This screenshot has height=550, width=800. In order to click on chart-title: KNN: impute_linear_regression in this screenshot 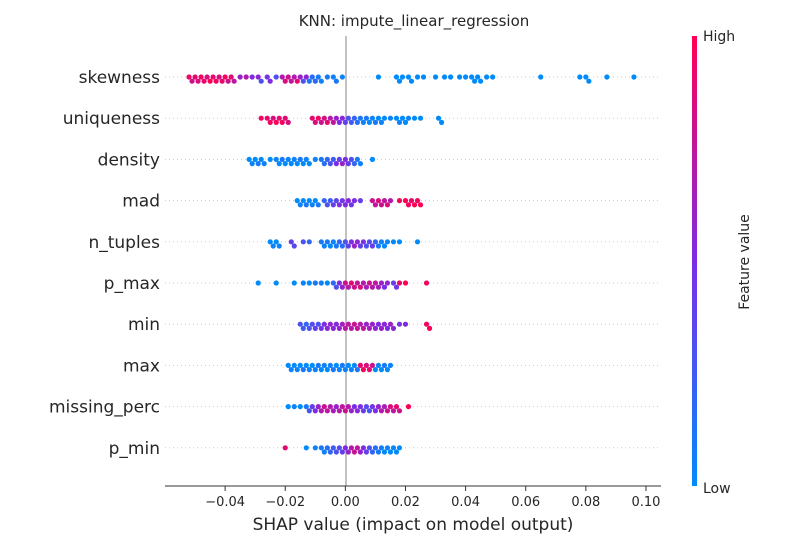, I will do `click(414, 21)`.